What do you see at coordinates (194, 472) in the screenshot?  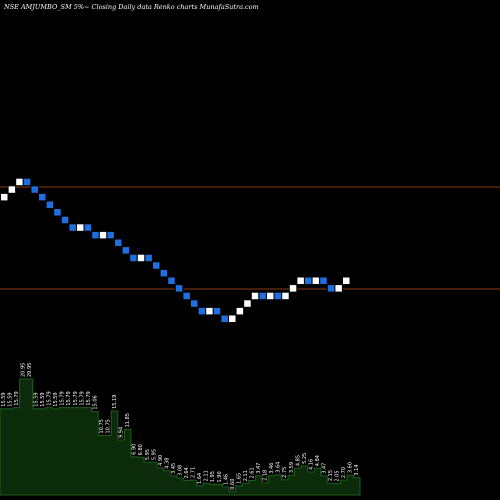 I see `volume-label: 2.71` at bounding box center [194, 472].